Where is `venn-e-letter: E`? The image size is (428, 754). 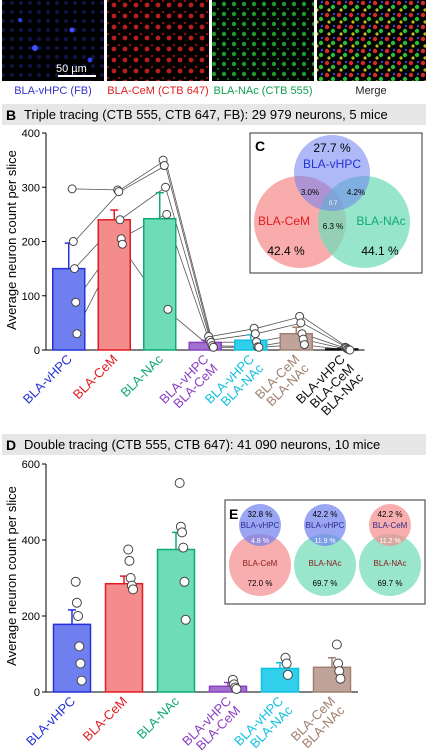 venn-e-letter: E is located at coordinates (233, 514).